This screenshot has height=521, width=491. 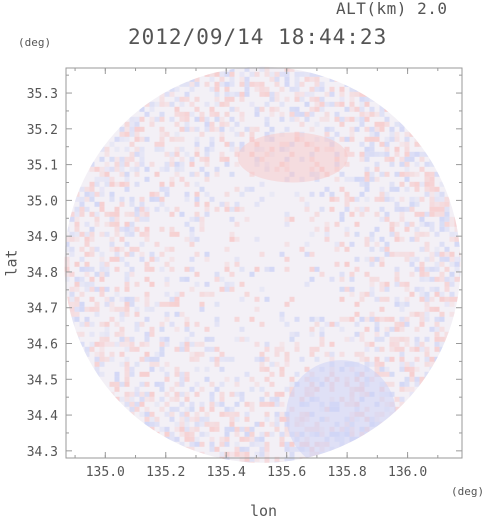 What do you see at coordinates (42, 94) in the screenshot?
I see `y-tick-label: 35.3` at bounding box center [42, 94].